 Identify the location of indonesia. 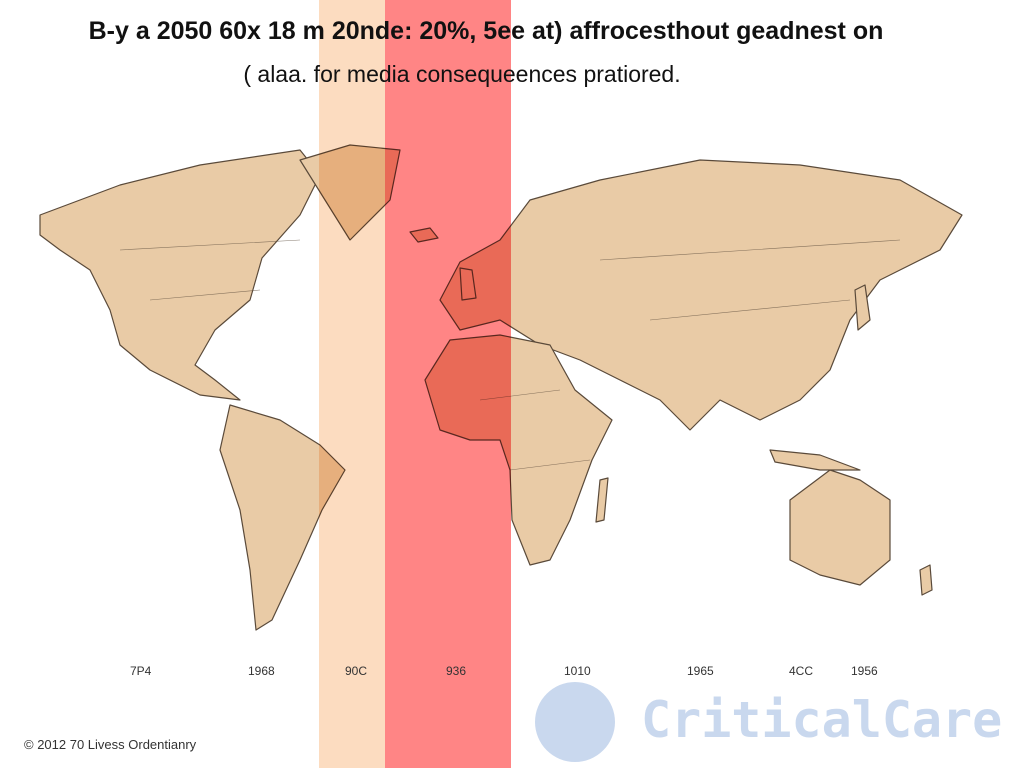
(815, 460).